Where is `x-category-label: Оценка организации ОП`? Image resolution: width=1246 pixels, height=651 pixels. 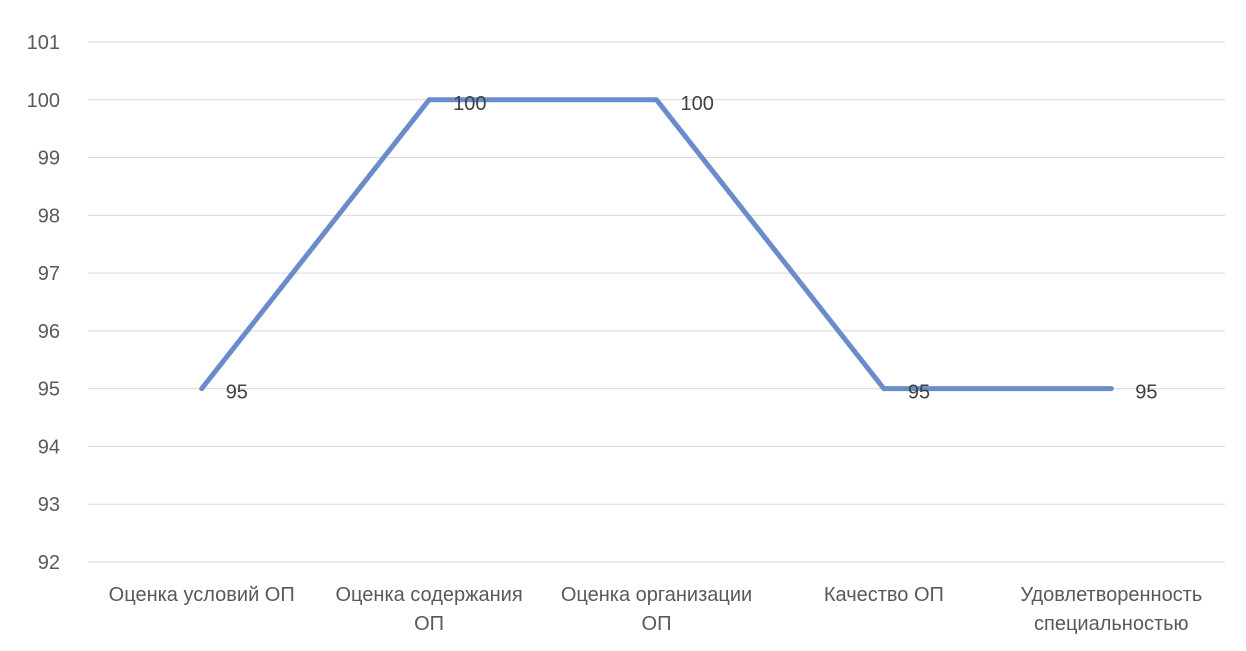
x-category-label: Оценка организации ОП is located at coordinates (656, 609).